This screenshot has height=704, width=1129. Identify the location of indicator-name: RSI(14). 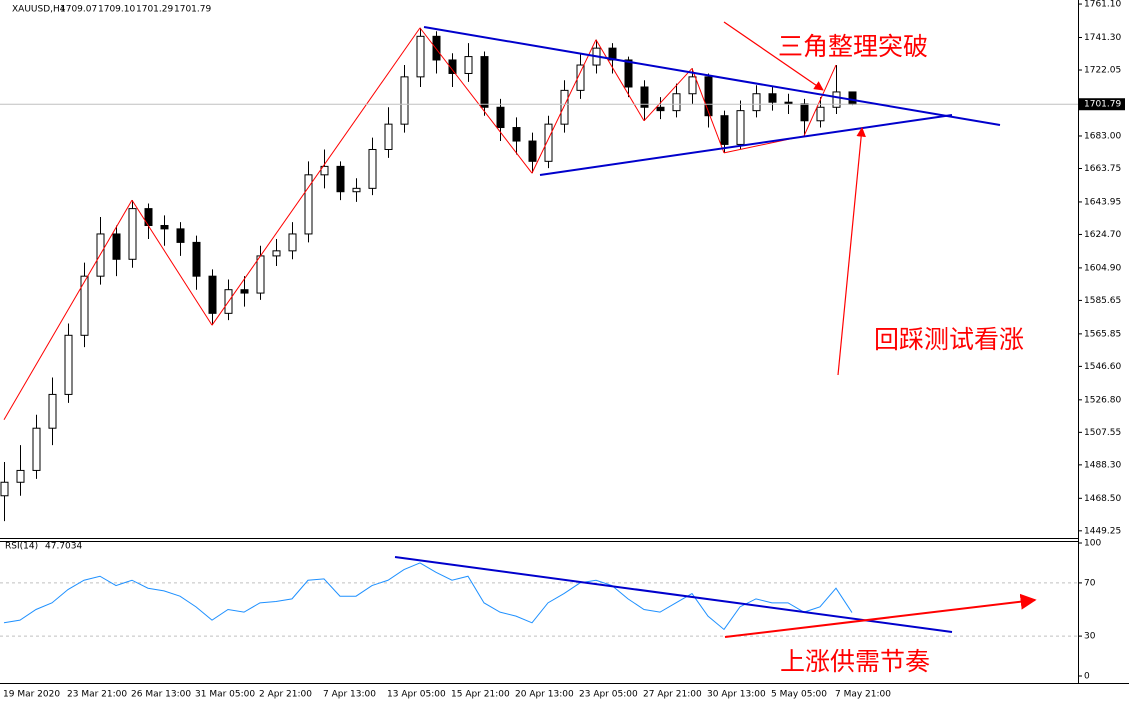
(21, 547).